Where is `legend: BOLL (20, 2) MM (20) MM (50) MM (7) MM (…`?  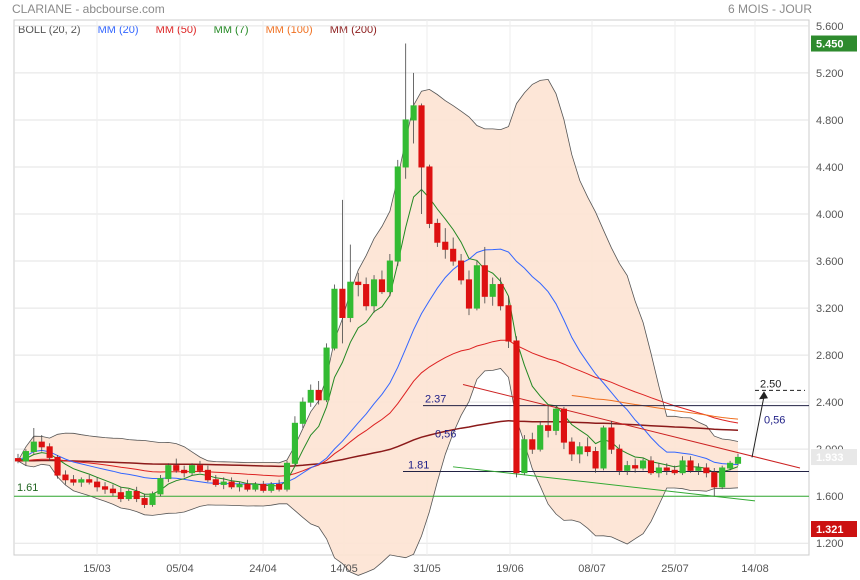 legend: BOLL (20, 2) MM (20) MM (50) MM (7) MM (… is located at coordinates (204, 30).